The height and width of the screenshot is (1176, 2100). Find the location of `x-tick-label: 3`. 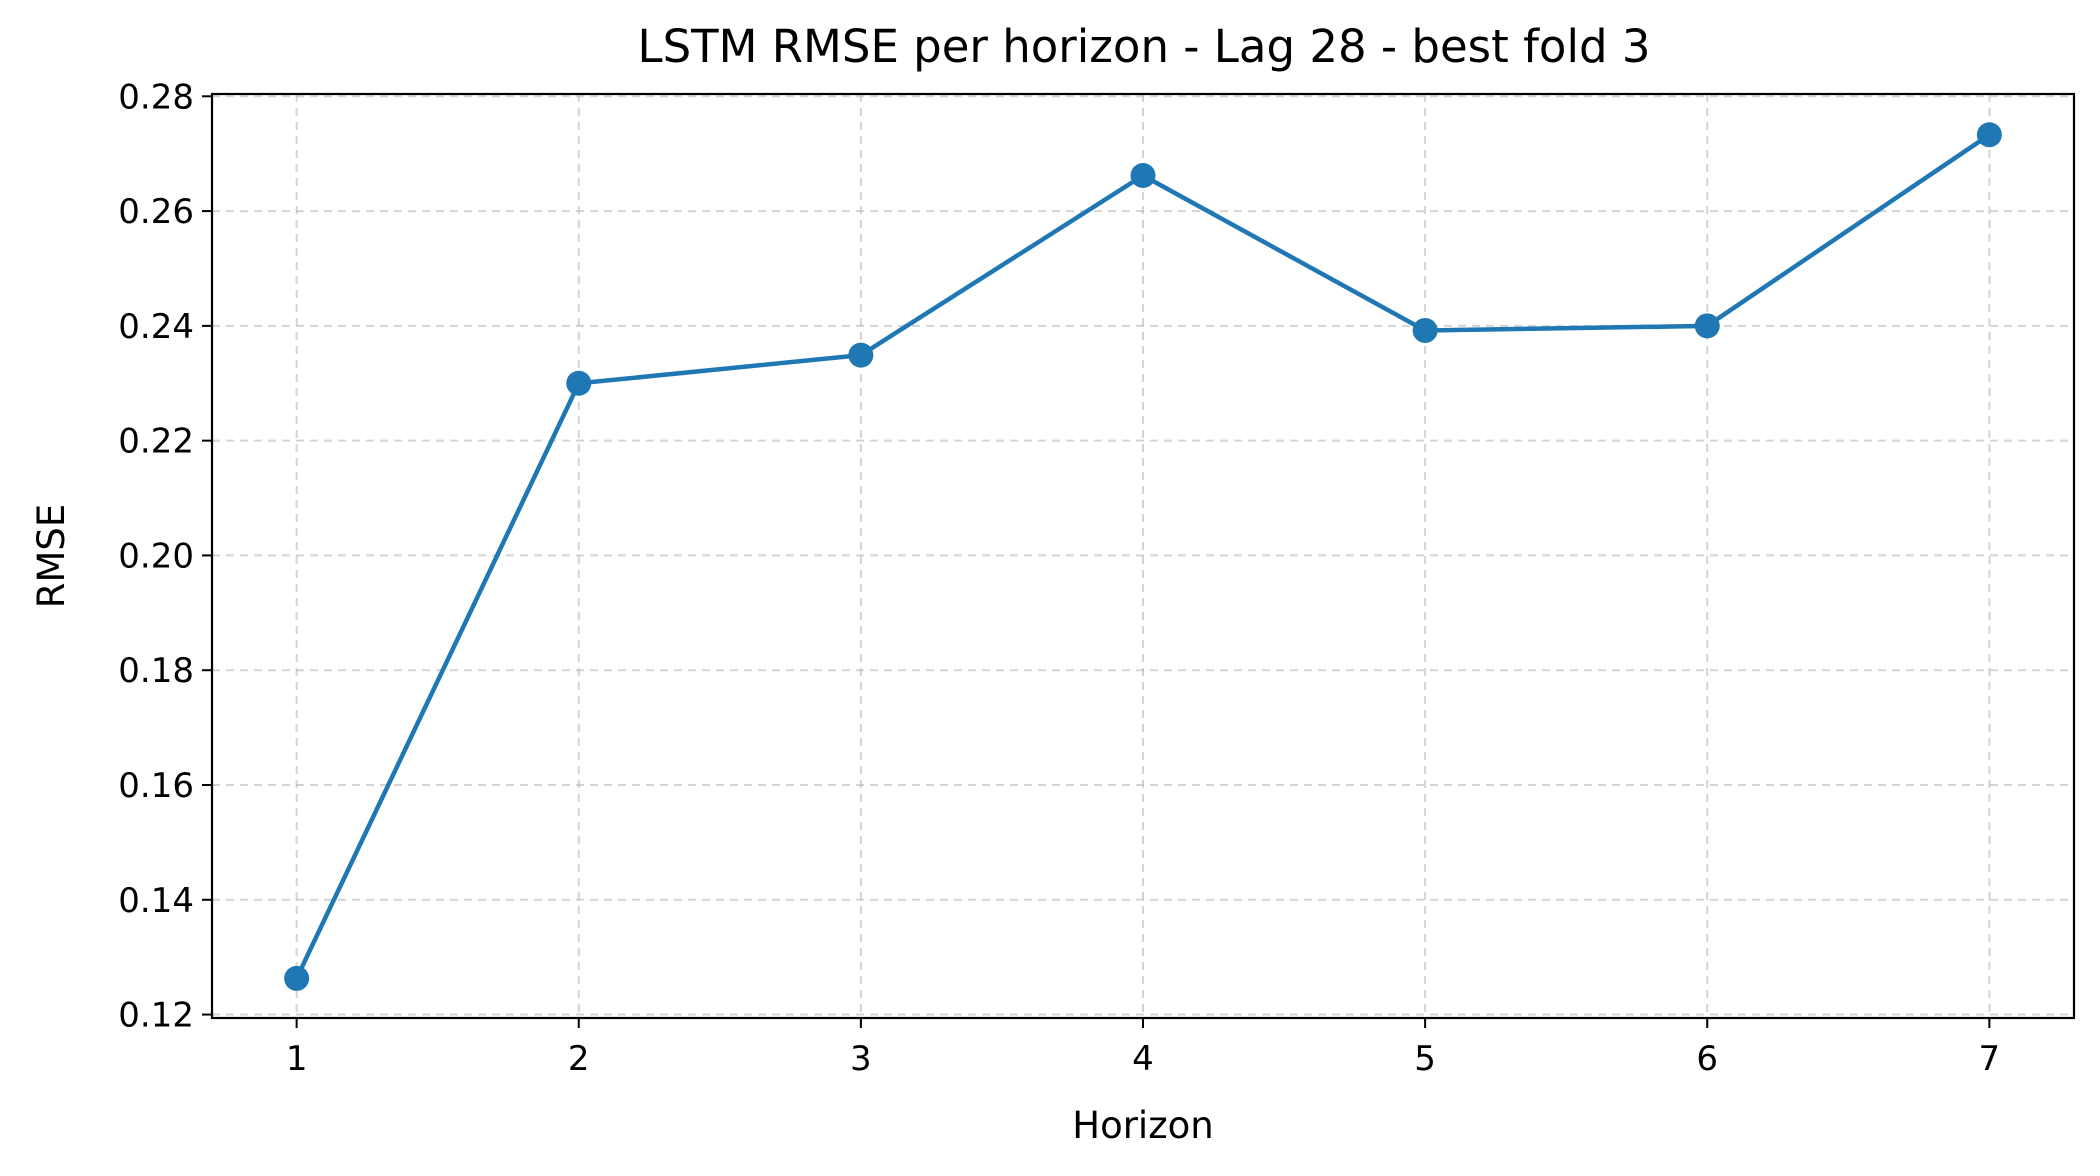

x-tick-label: 3 is located at coordinates (861, 1059).